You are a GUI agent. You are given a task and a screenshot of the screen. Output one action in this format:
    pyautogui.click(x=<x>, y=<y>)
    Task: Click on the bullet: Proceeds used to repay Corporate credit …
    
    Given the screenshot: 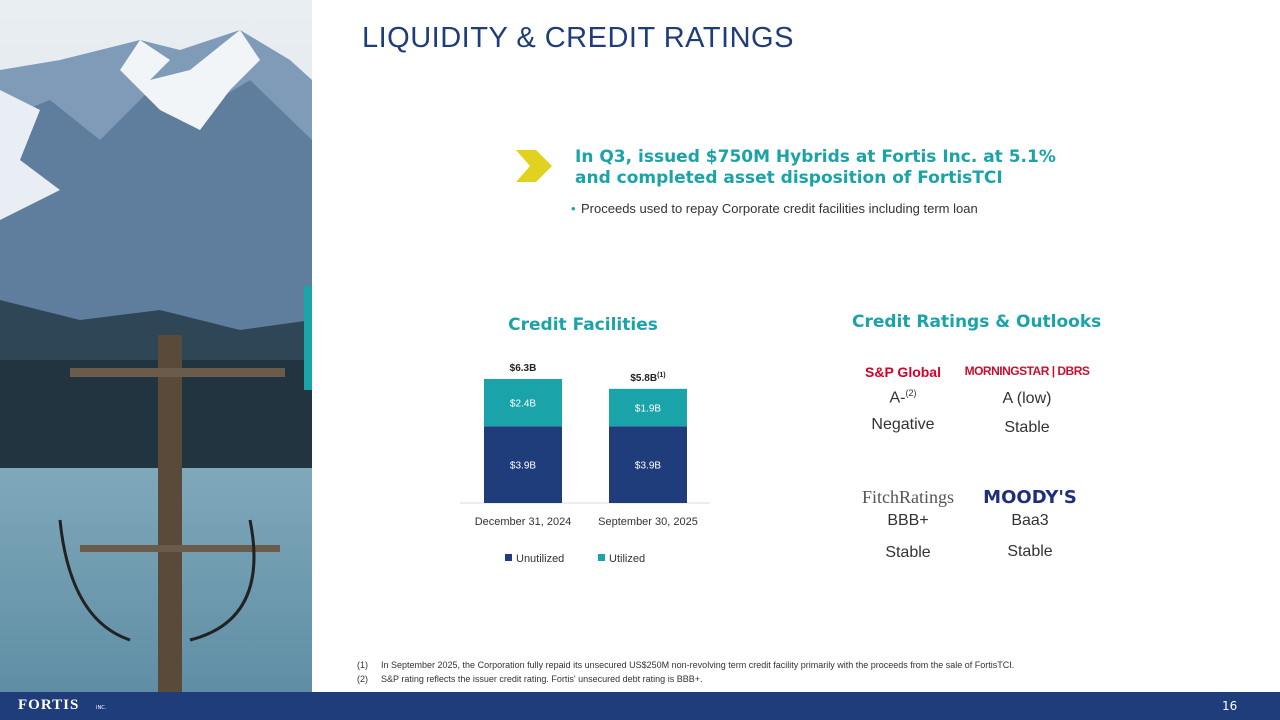 What is the action you would take?
    pyautogui.click(x=774, y=208)
    